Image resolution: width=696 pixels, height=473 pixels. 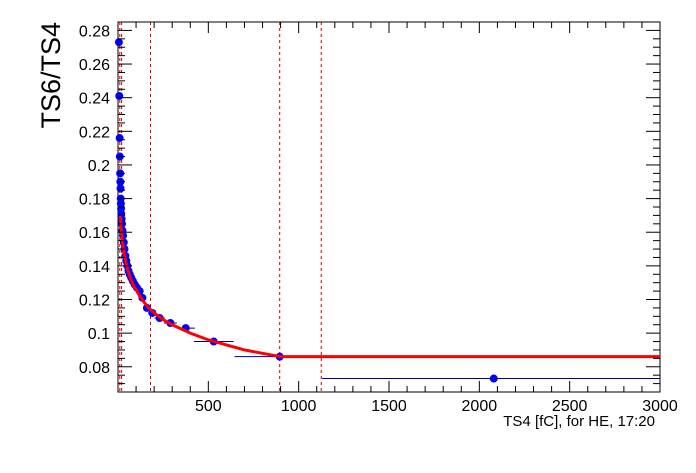 What do you see at coordinates (208, 406) in the screenshot?
I see `x-tick-label: 500` at bounding box center [208, 406].